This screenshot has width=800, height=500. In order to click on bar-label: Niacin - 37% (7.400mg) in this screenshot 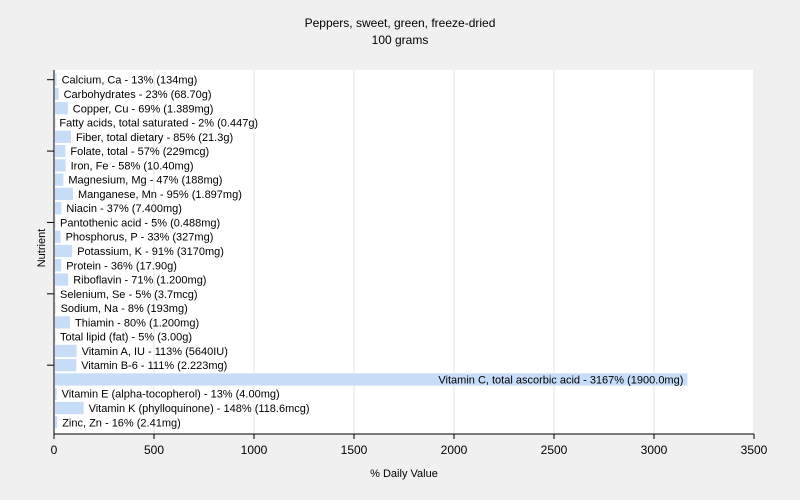, I will do `click(124, 209)`.